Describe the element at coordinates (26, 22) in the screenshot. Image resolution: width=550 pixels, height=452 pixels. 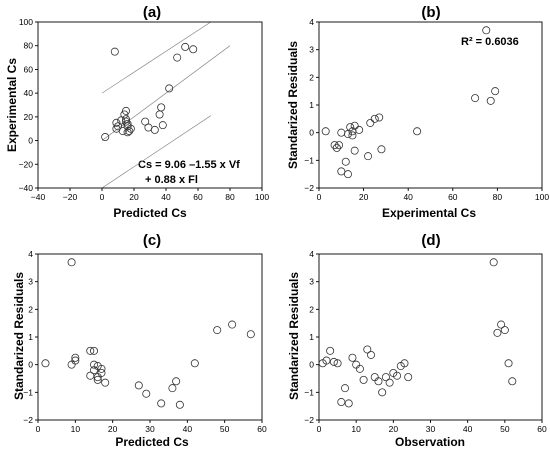
I see `panel-a-y-tick-label: 100` at that location.